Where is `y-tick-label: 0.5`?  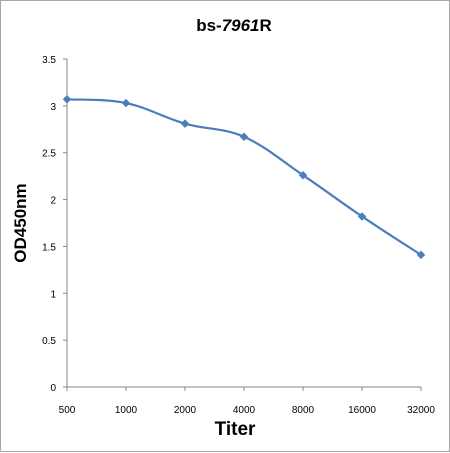
y-tick-label: 0.5 is located at coordinates (49, 341).